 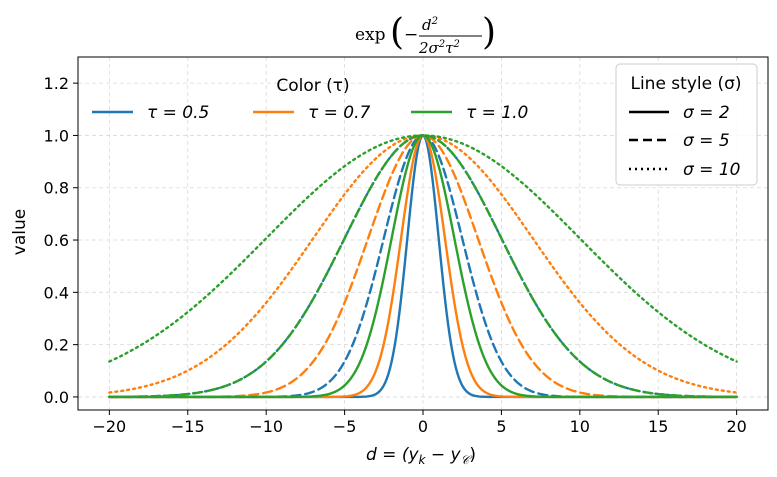 I want to click on legend-style-label-0: σ = 2, so click(x=706, y=113).